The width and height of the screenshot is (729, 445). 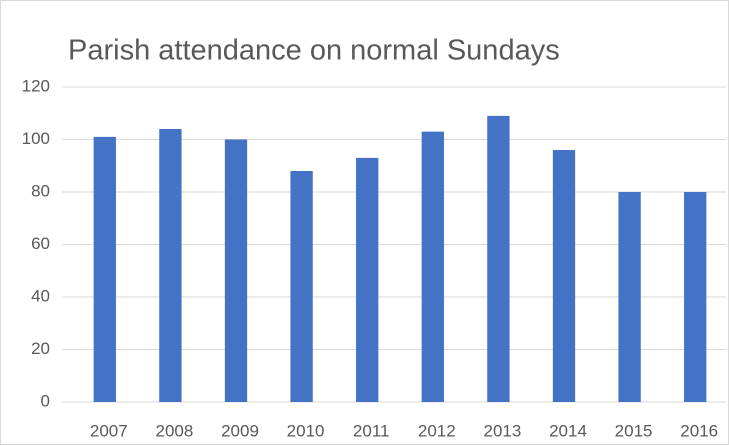 I want to click on y-tick-label: 0, so click(x=45, y=400).